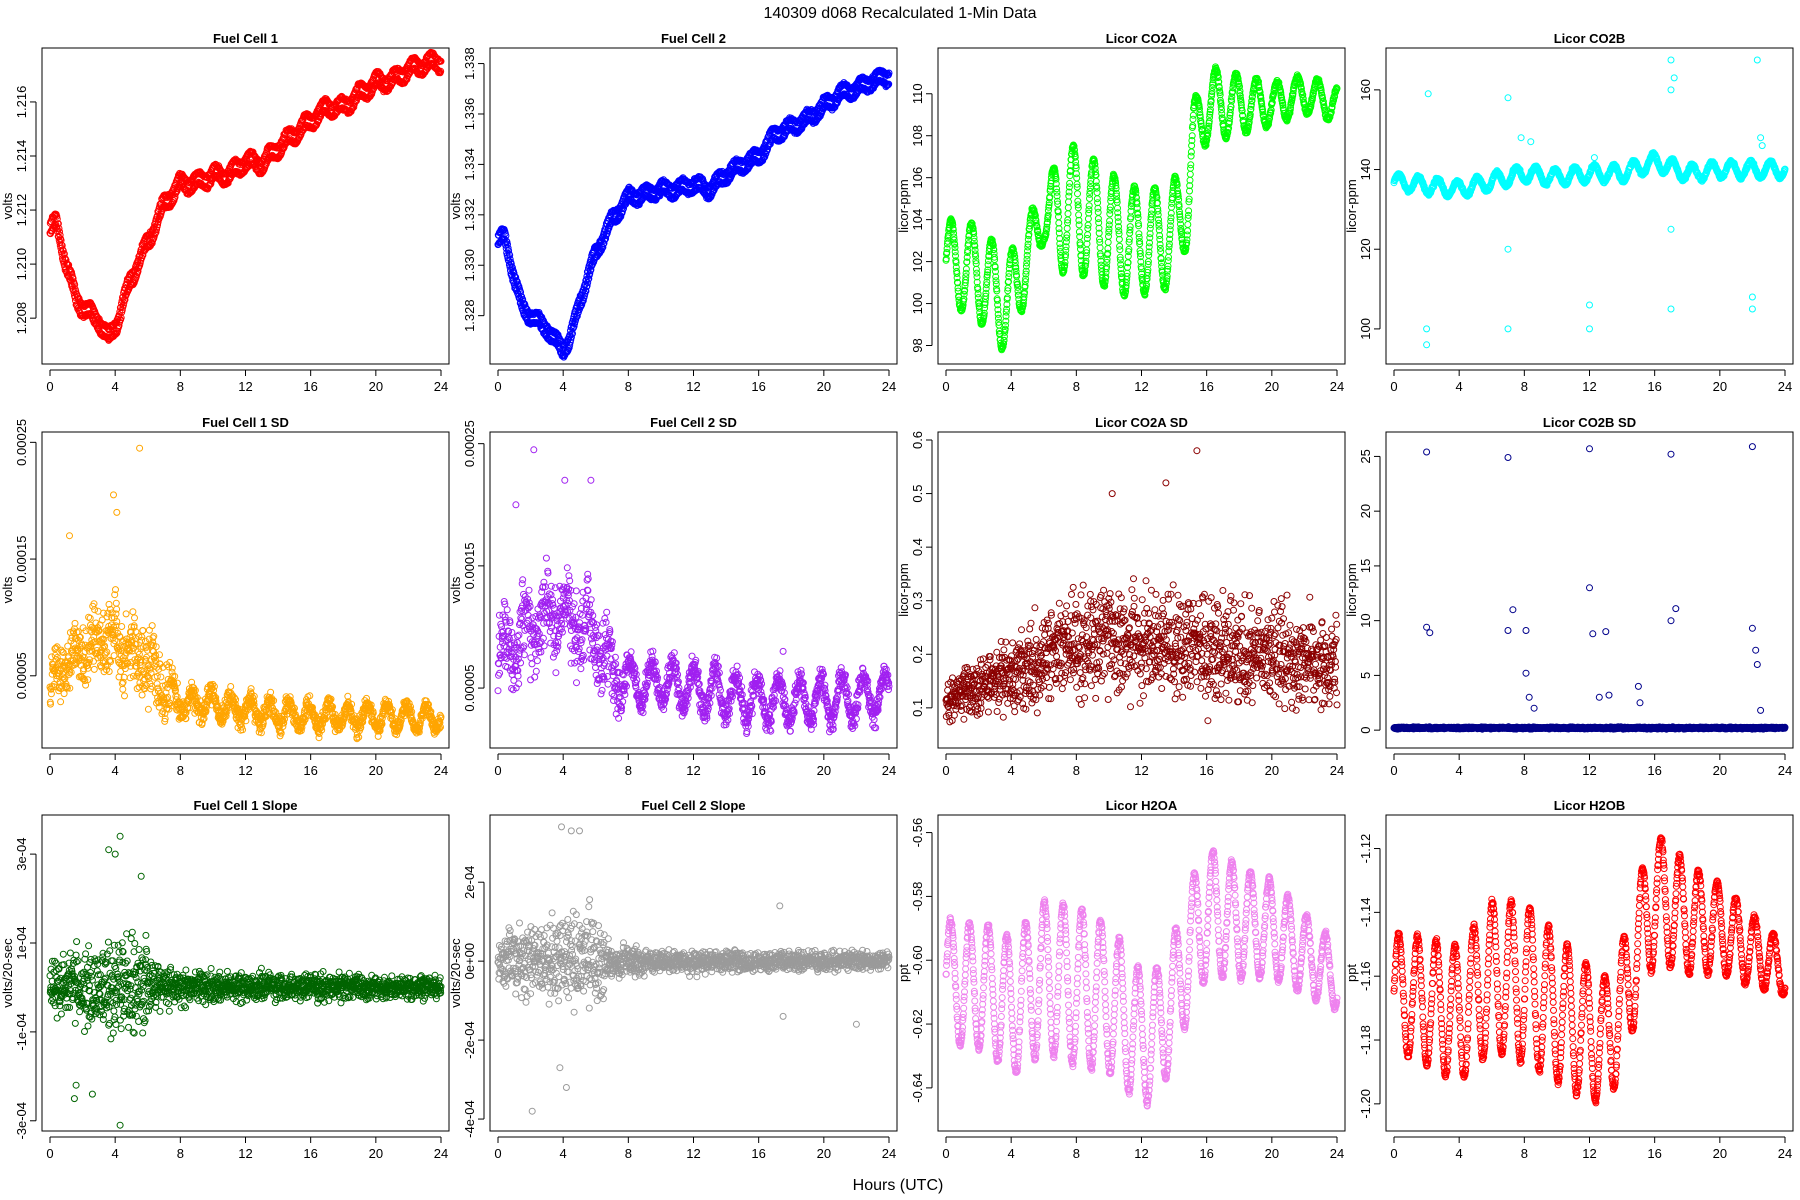 The width and height of the screenshot is (1800, 1200). I want to click on y-tick-label: 1.328, so click(469, 315).